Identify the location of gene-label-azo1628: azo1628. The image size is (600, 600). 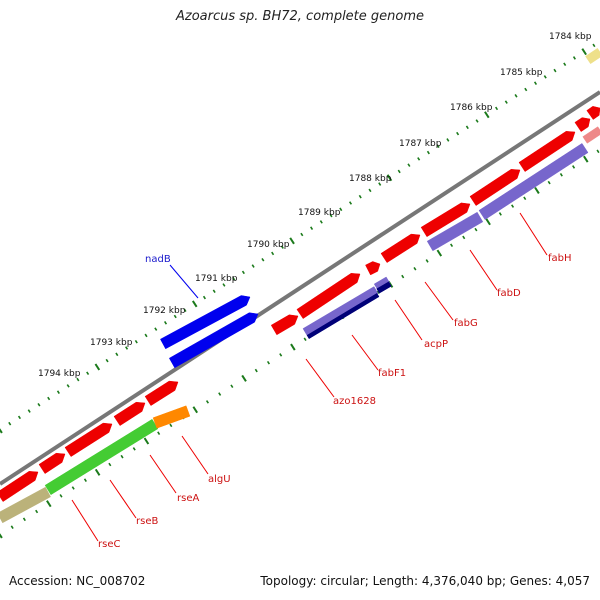
(354, 401).